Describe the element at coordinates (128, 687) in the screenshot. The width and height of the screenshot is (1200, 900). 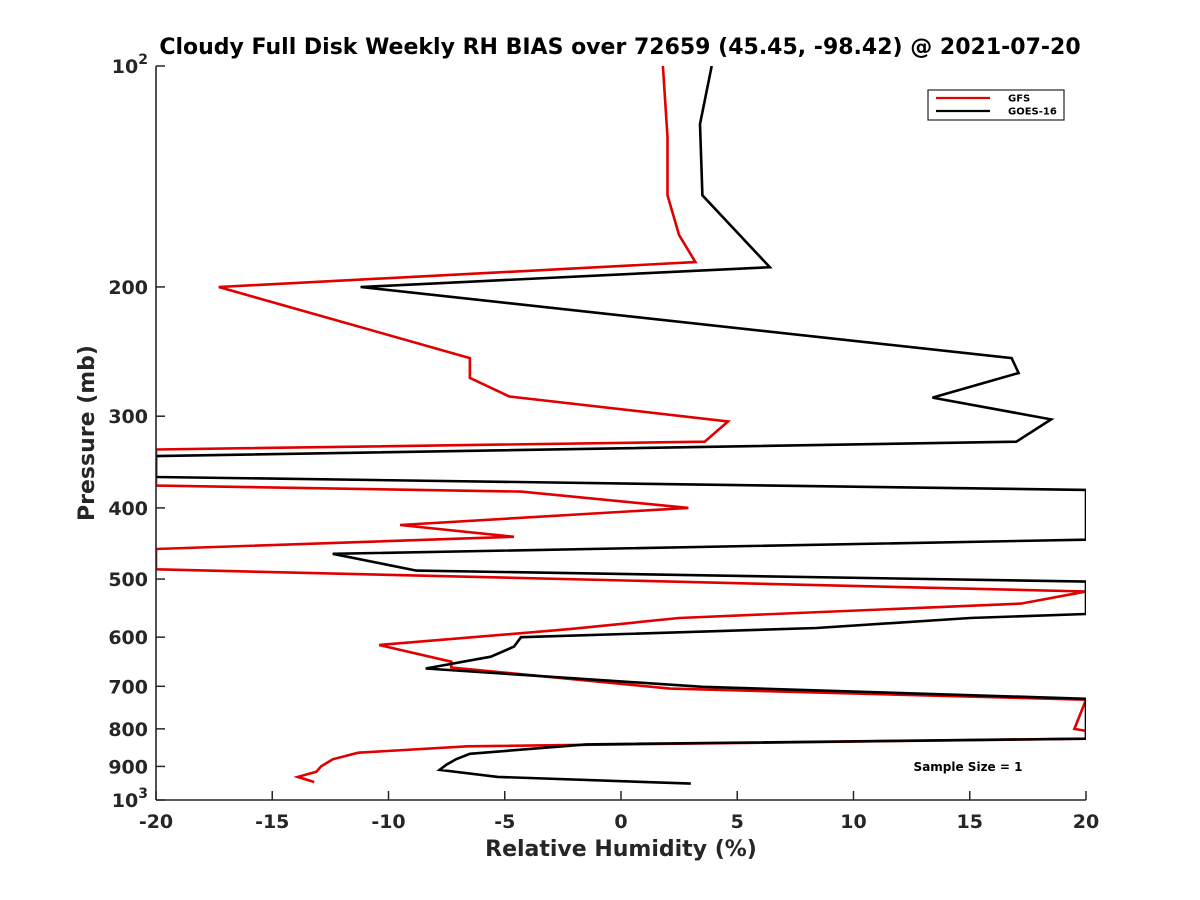
I see `y-tick-label: 700` at that location.